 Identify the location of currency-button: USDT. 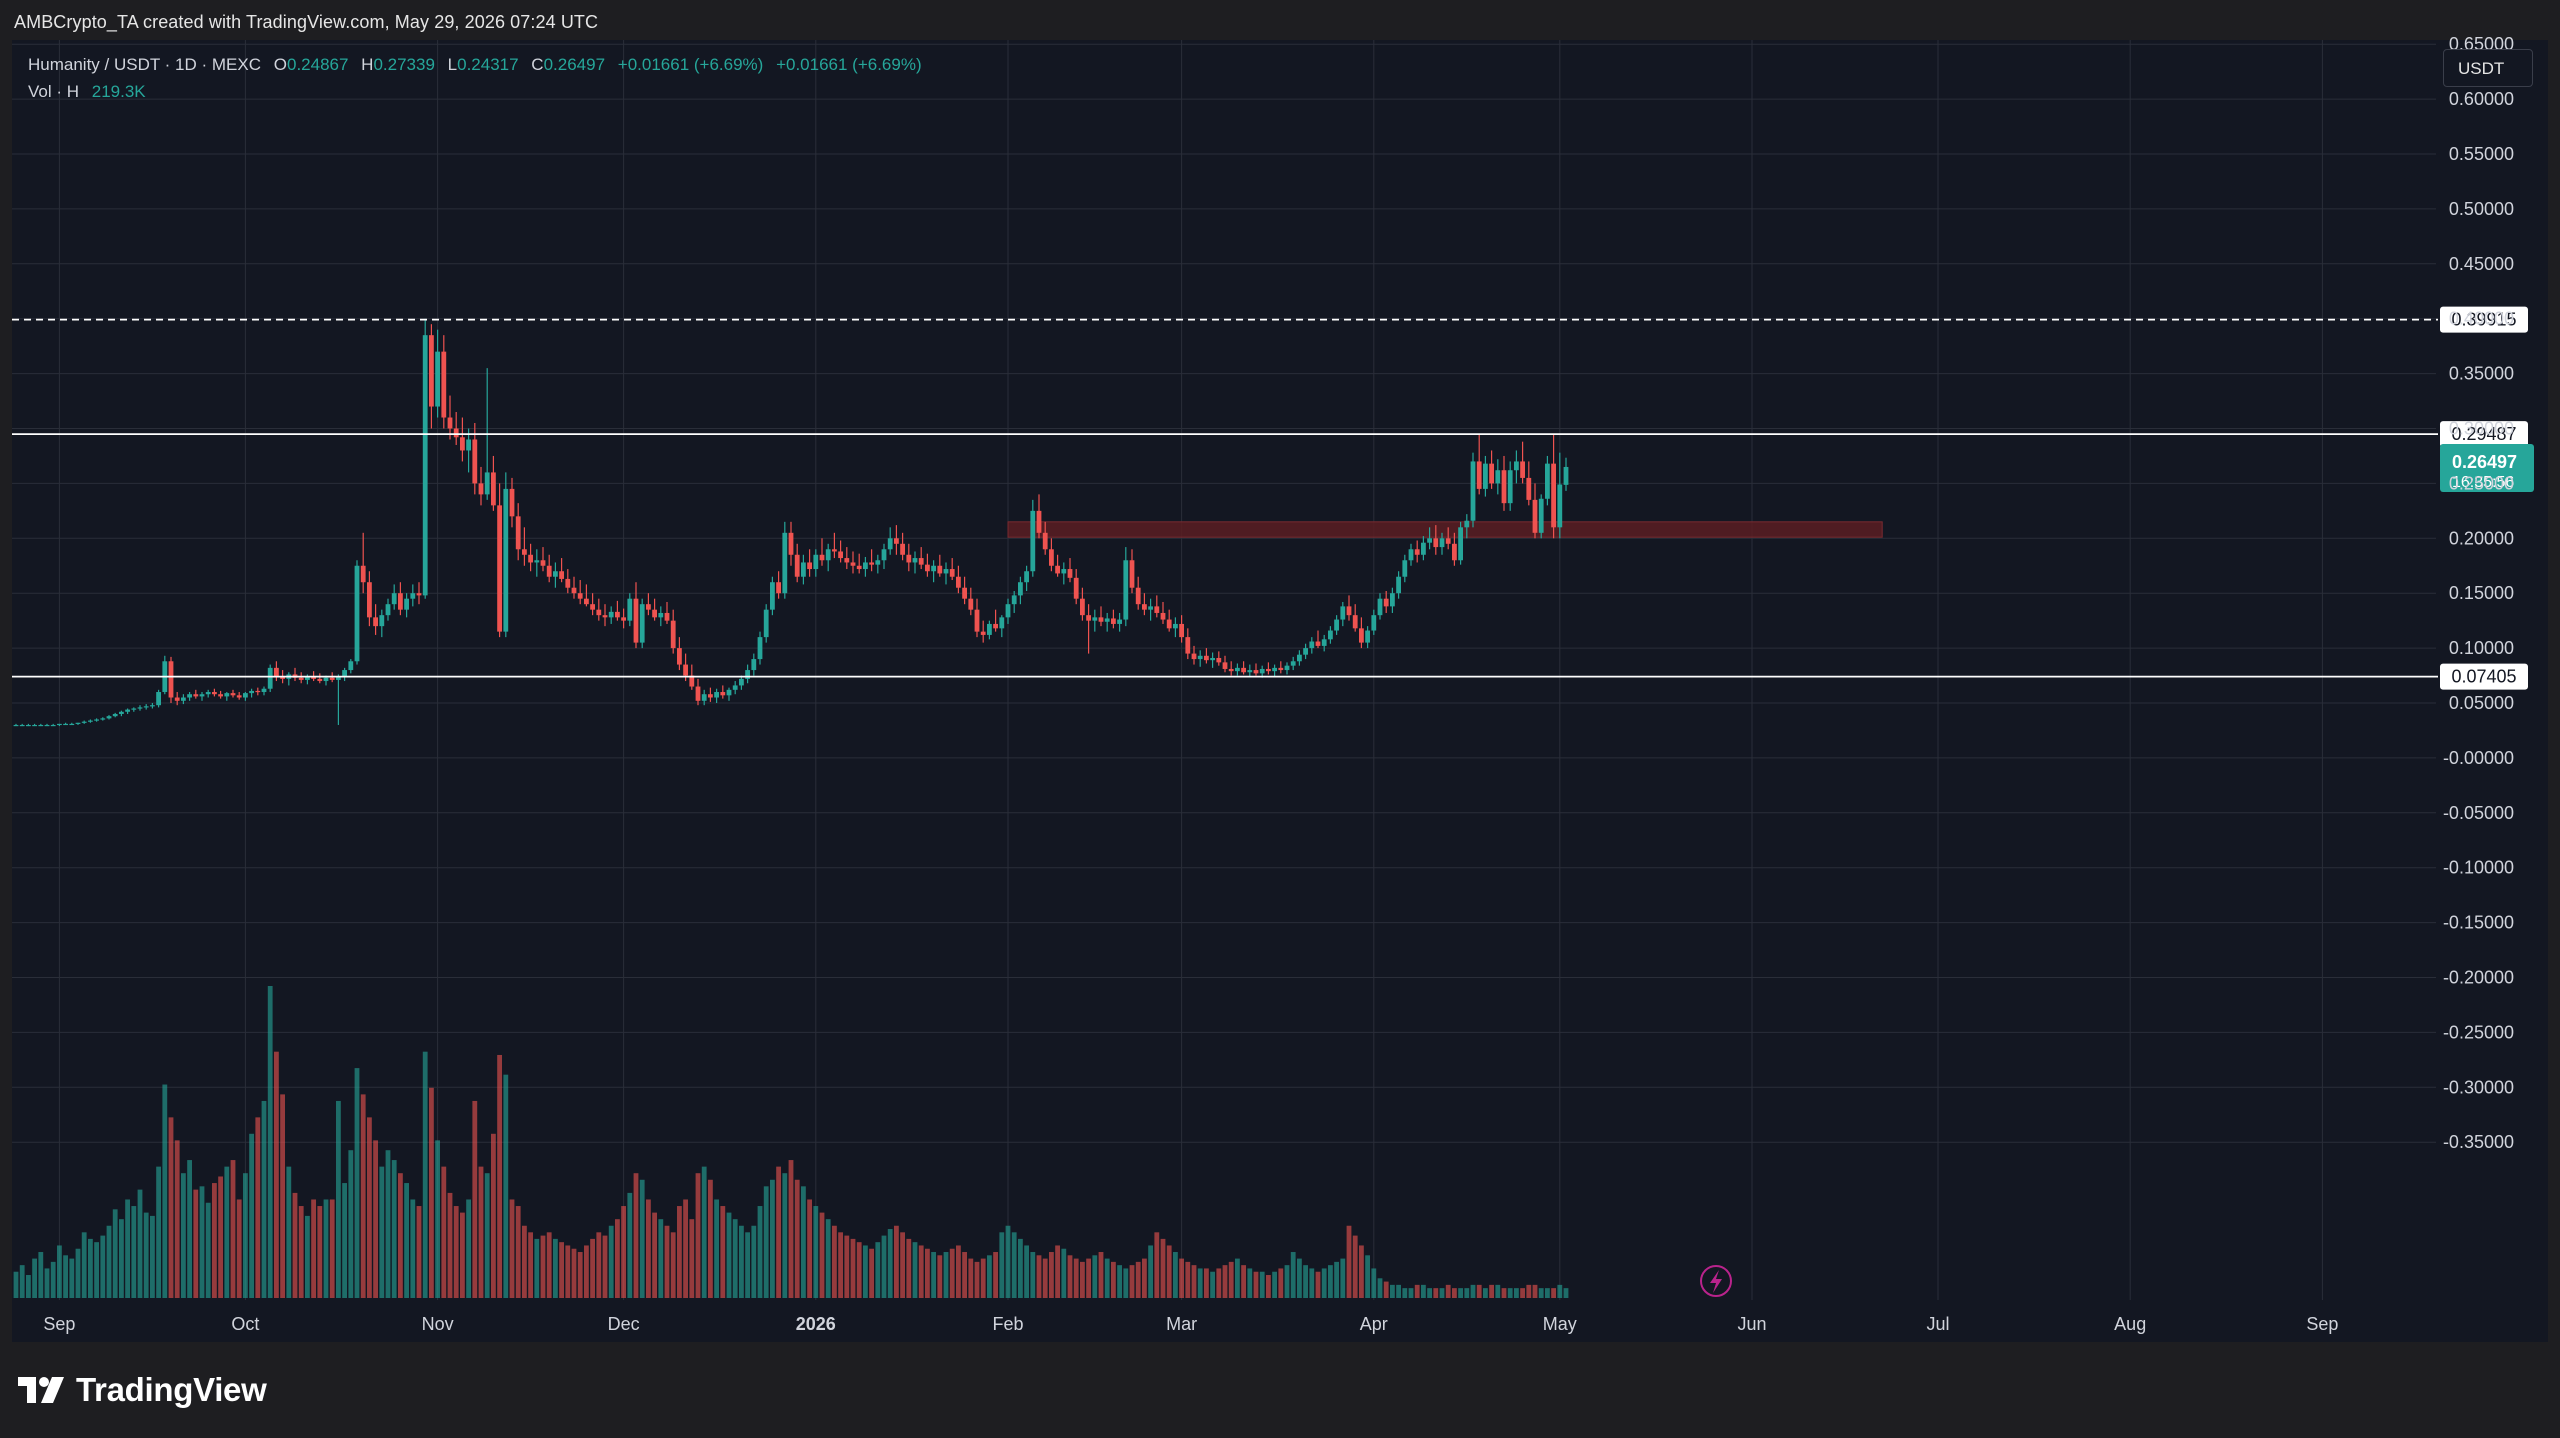
(2488, 68).